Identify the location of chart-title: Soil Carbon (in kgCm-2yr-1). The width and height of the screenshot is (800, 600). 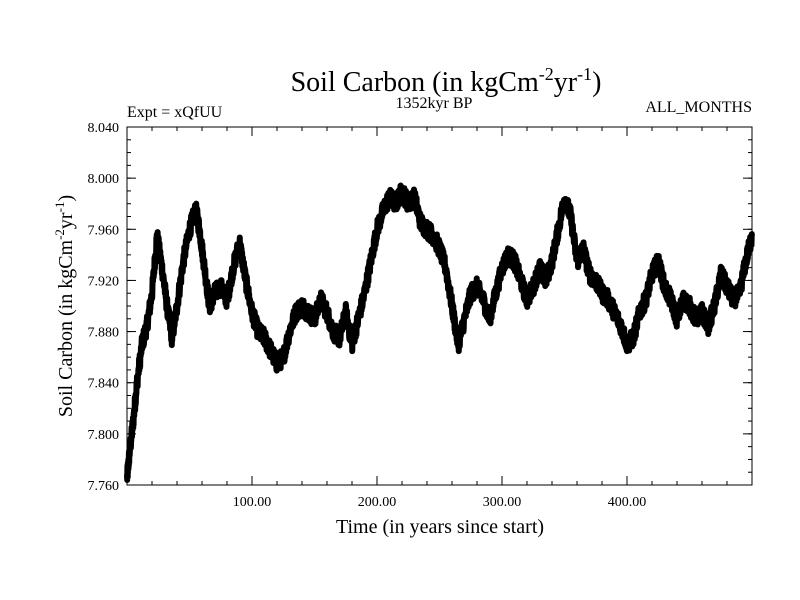
(446, 81).